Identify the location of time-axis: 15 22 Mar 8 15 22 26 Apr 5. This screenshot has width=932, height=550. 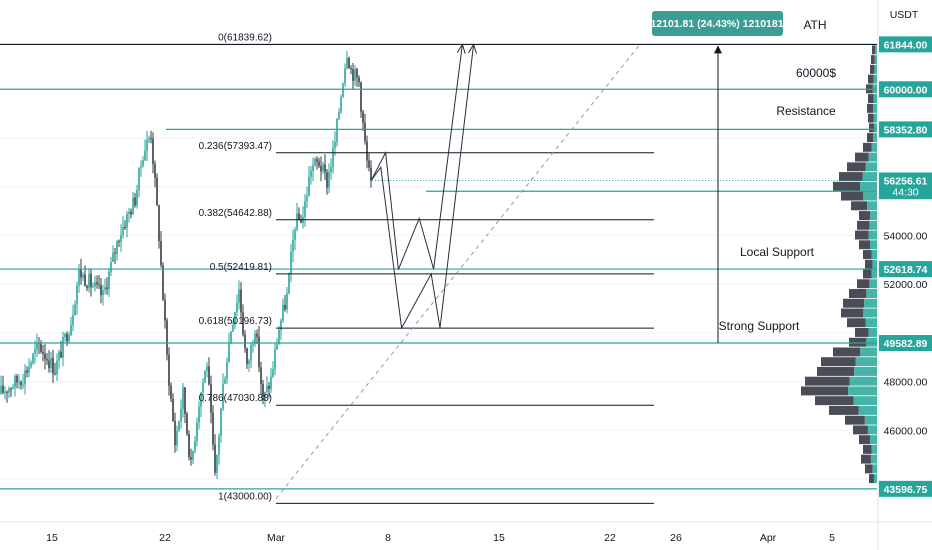
(466, 532).